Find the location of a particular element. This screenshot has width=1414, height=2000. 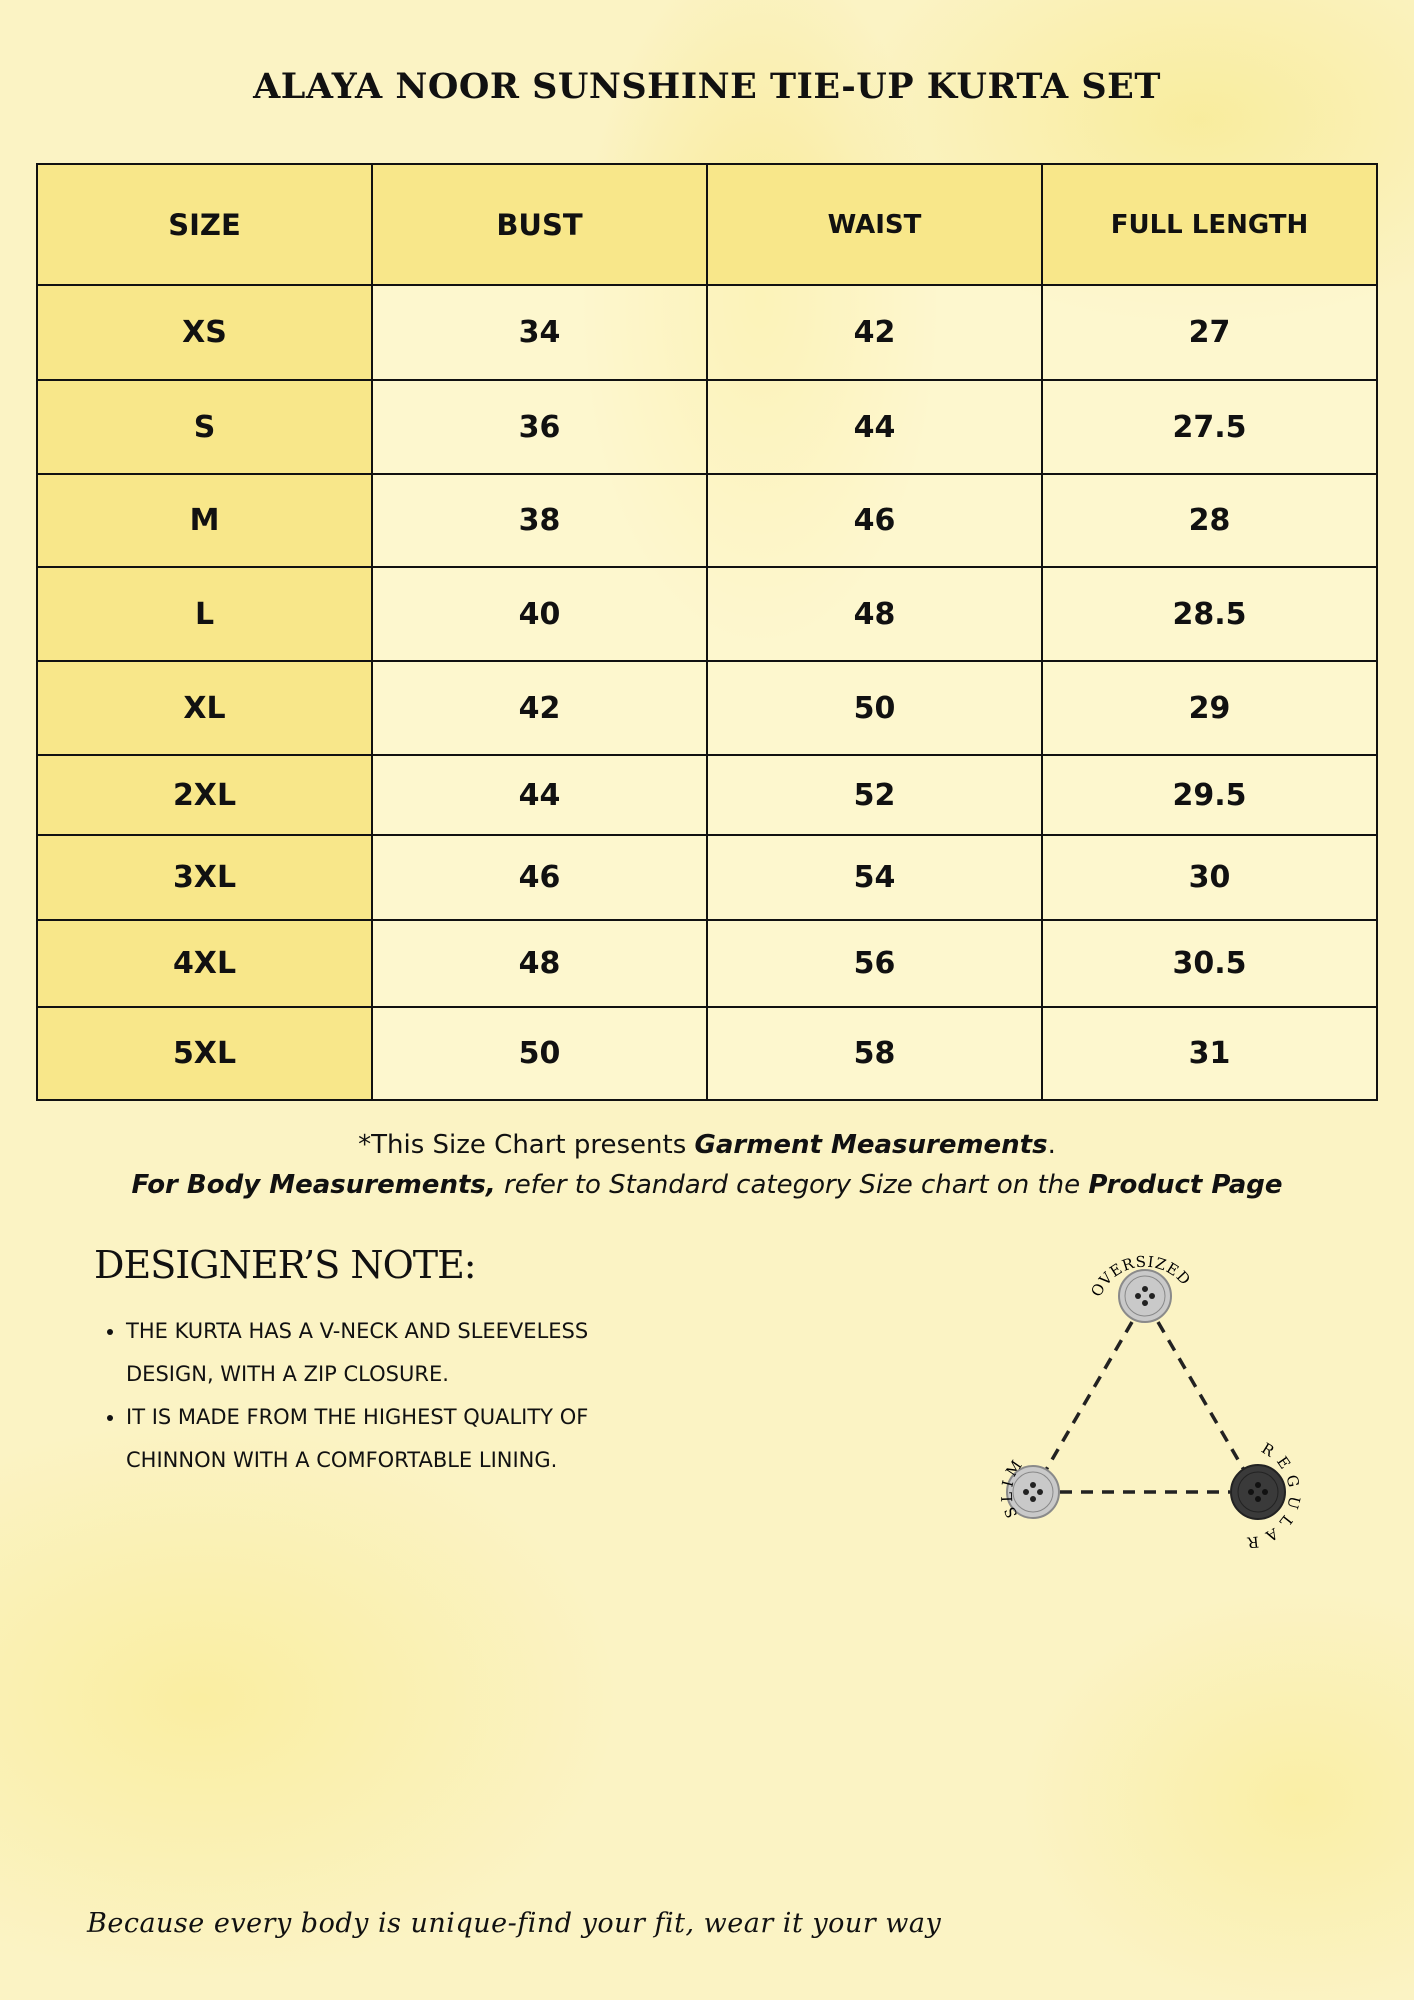

table-row: M 38 46 28 is located at coordinates (707, 520).